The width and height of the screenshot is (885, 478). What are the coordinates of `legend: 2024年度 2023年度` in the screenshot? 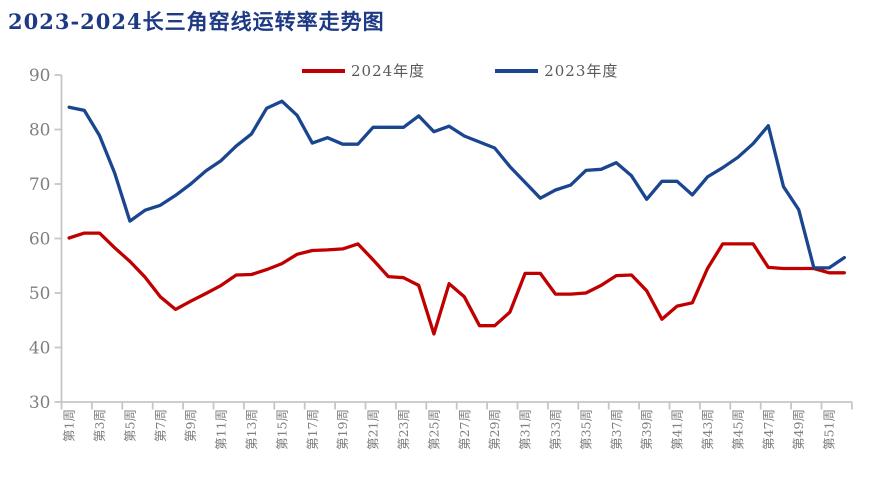 It's located at (460, 70).